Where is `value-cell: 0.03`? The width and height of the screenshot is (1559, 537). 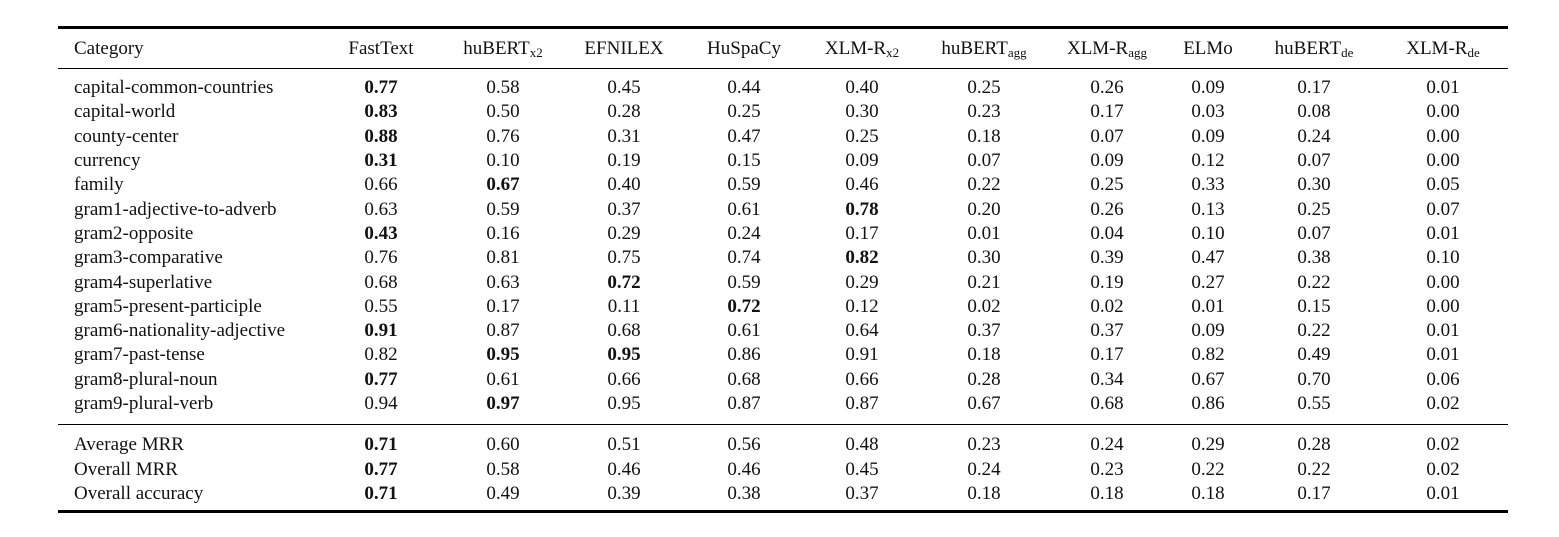 value-cell: 0.03 is located at coordinates (1208, 112).